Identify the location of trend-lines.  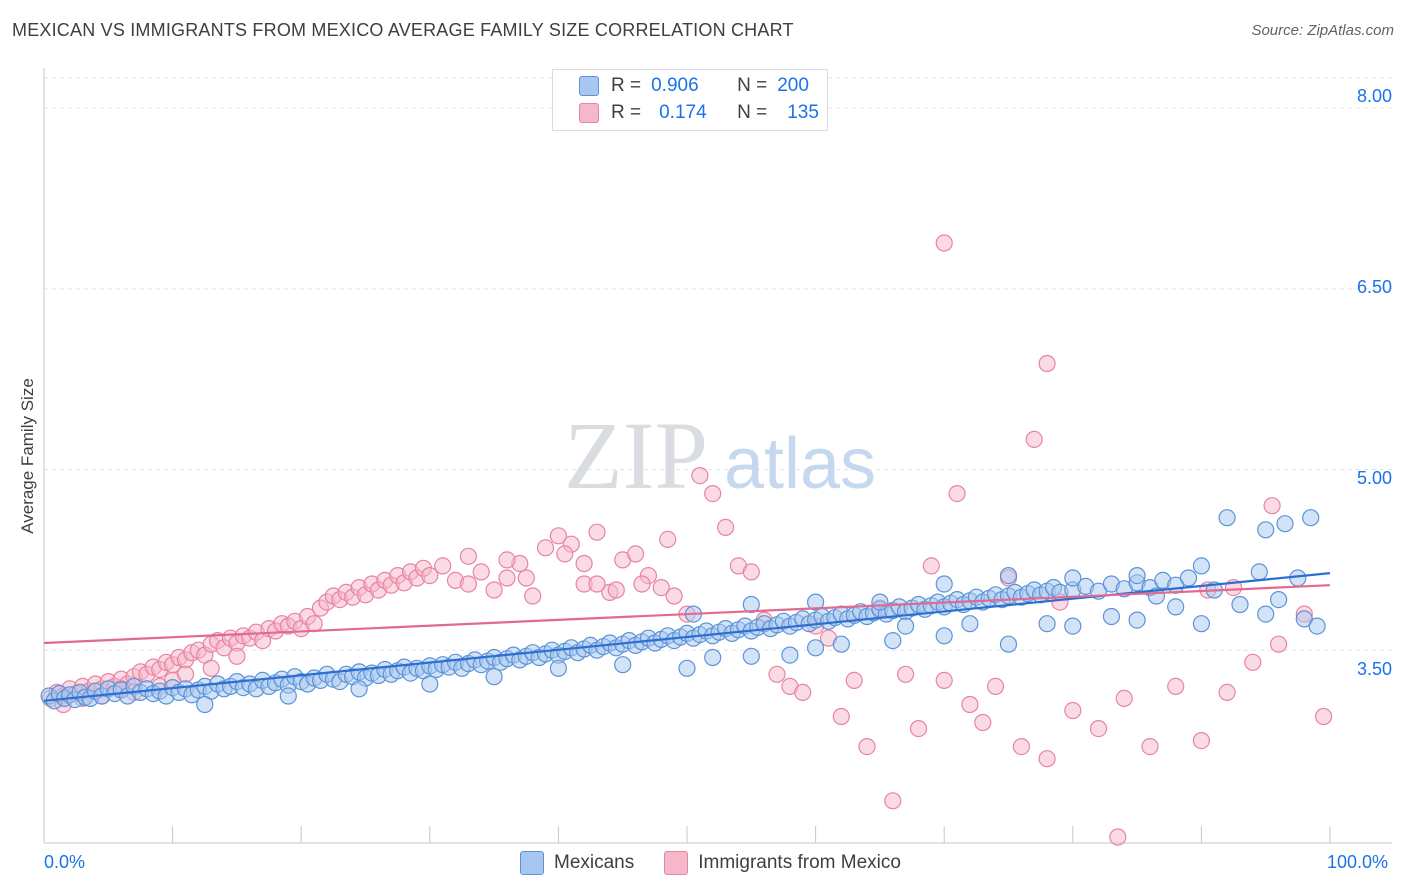
(687, 637).